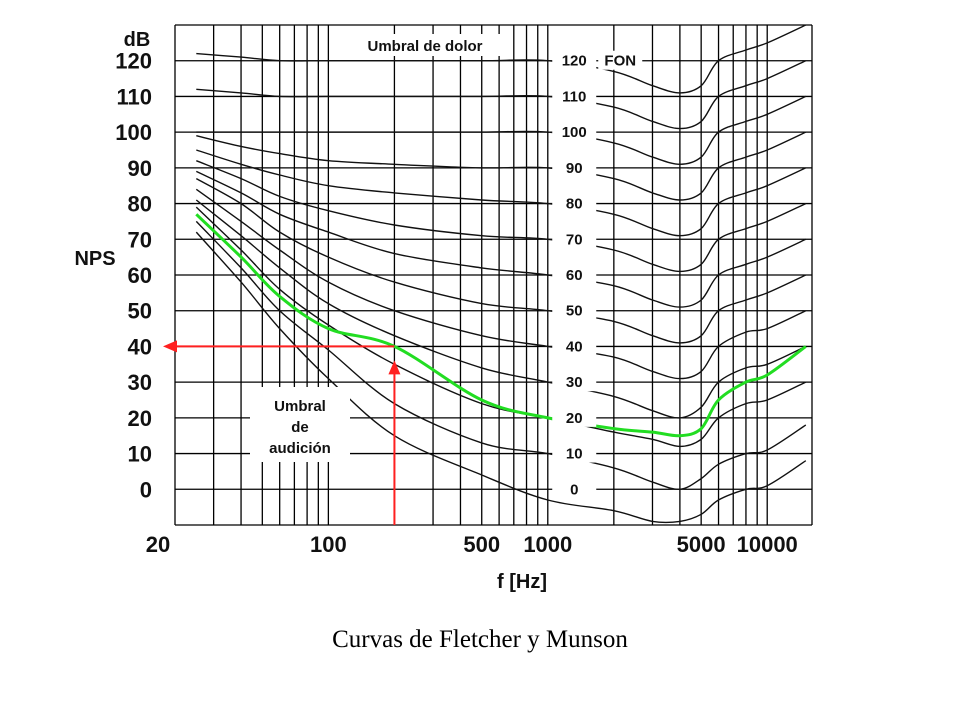 Image resolution: width=960 pixels, height=720 pixels. Describe the element at coordinates (137, 40) in the screenshot. I see `y-axis-unit: dB` at that location.